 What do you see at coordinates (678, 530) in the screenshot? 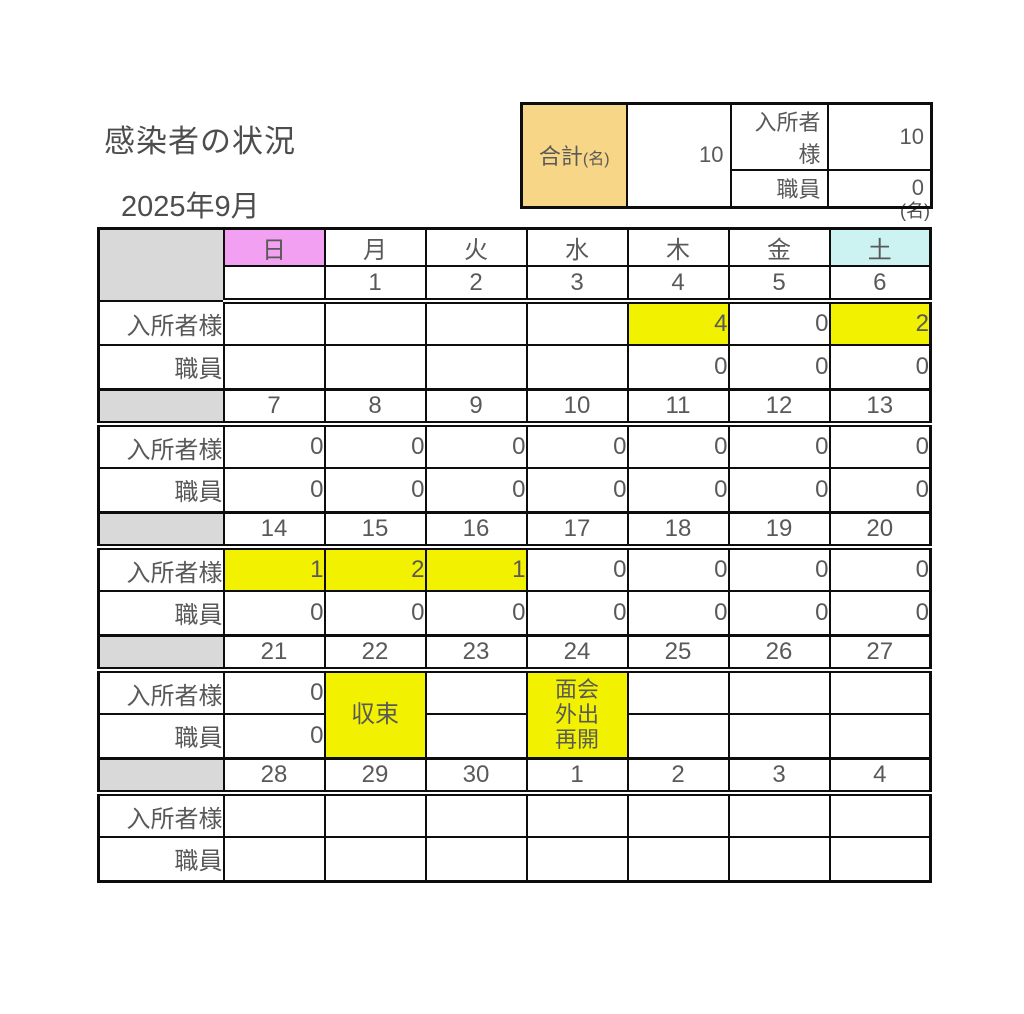
I see `date-cell: 18` at bounding box center [678, 530].